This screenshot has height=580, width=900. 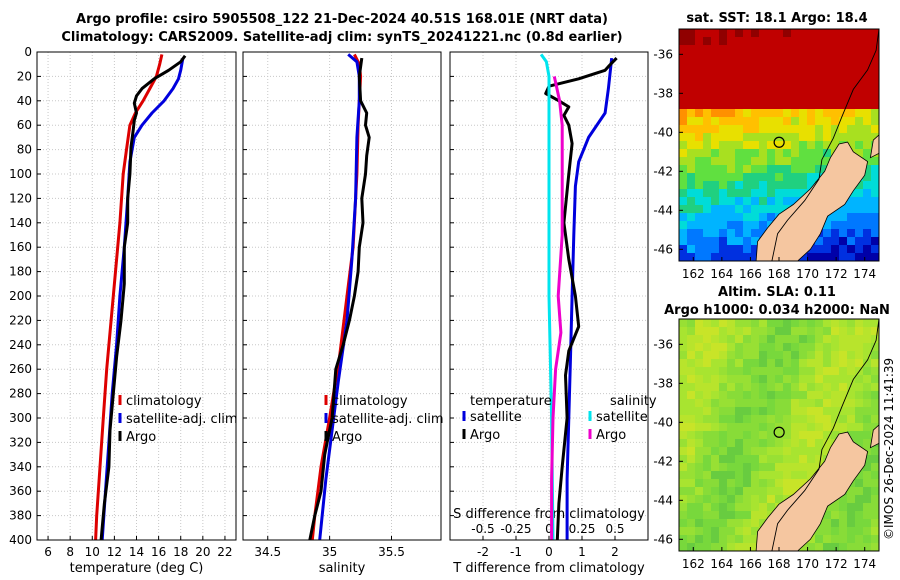 I want to click on x-tick-label: 35.5, so click(x=391, y=552).